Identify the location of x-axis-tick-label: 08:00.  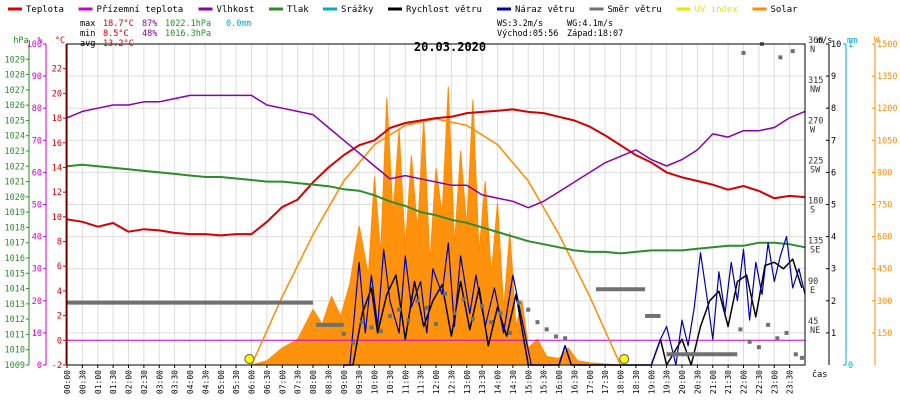
(313, 382).